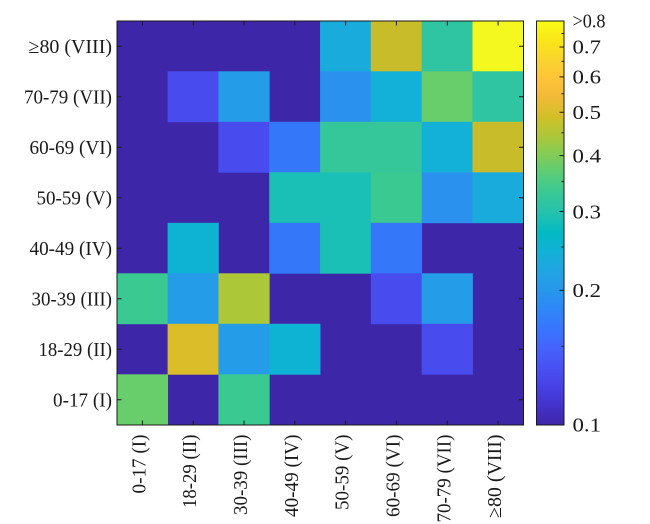  I want to click on svg-text: 0.3, so click(587, 212).